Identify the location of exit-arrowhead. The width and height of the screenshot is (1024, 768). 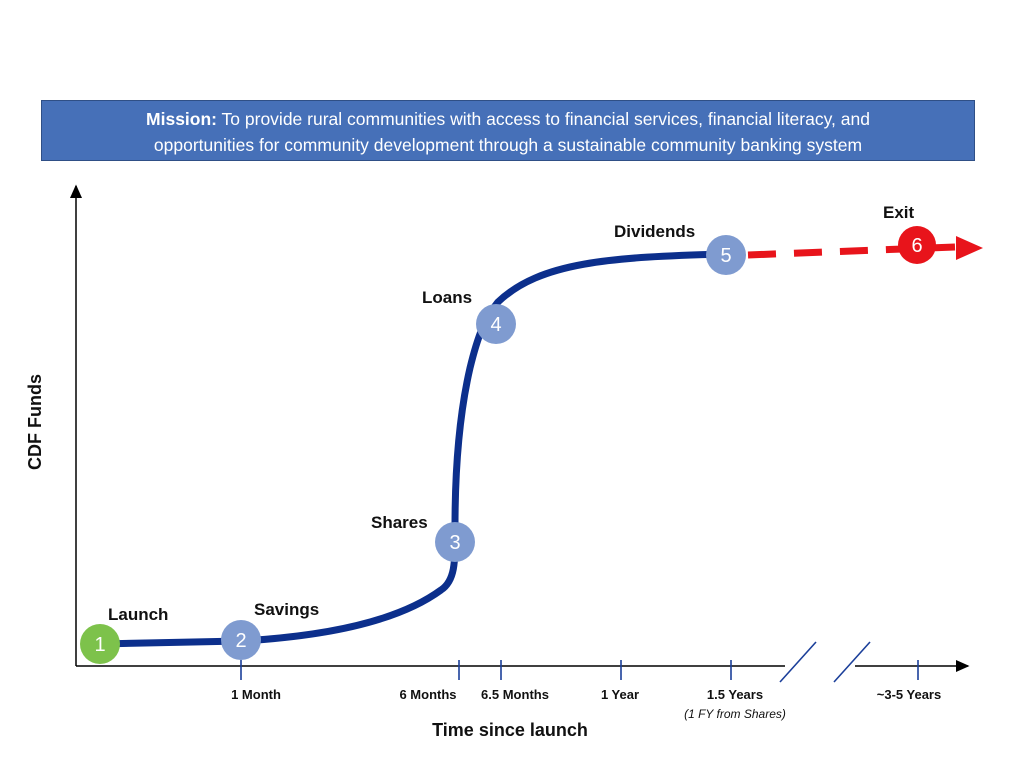
(969, 248).